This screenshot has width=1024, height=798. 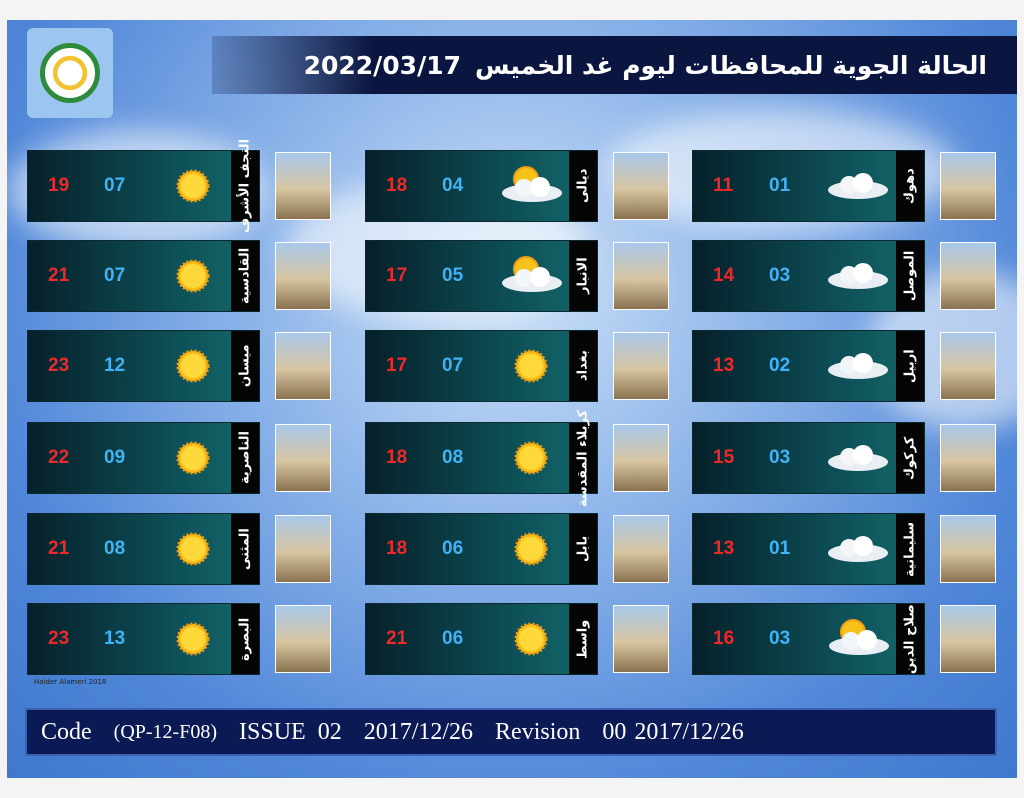 What do you see at coordinates (808, 549) in the screenshot?
I see `province-card: 13 01 سليمانية` at bounding box center [808, 549].